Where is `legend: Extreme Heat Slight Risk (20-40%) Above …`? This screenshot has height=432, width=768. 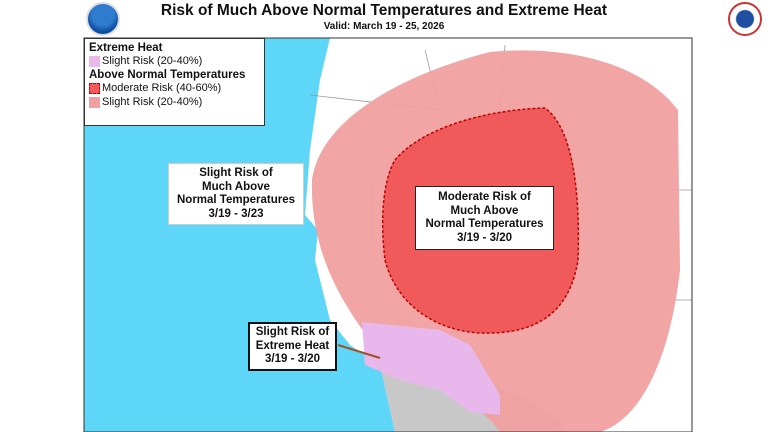 legend: Extreme Heat Slight Risk (20-40%) Above … is located at coordinates (174, 82).